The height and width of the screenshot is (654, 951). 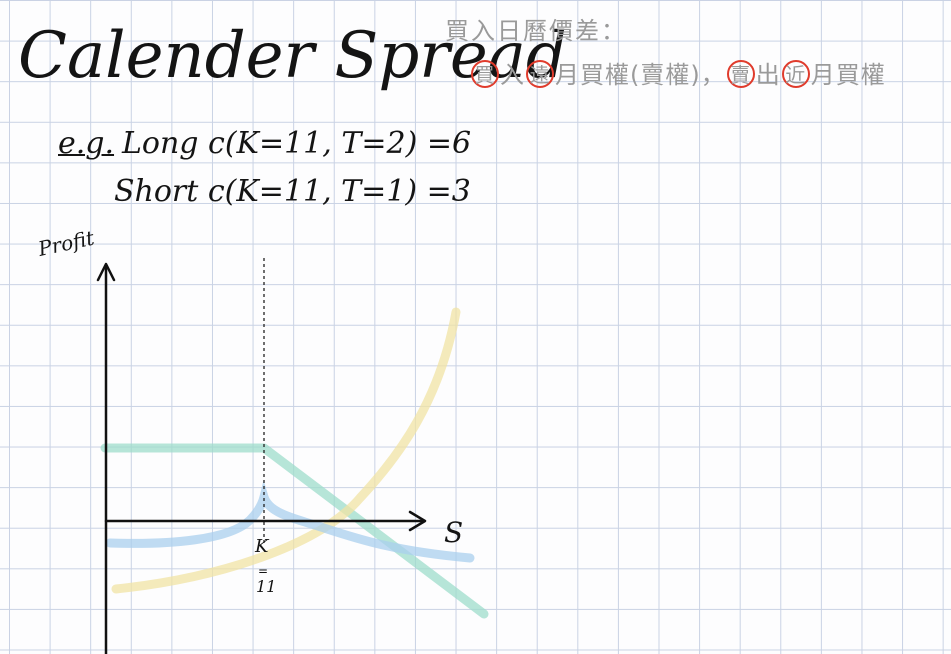 What do you see at coordinates (66, 243) in the screenshot?
I see `y-axis-label: Profit` at bounding box center [66, 243].